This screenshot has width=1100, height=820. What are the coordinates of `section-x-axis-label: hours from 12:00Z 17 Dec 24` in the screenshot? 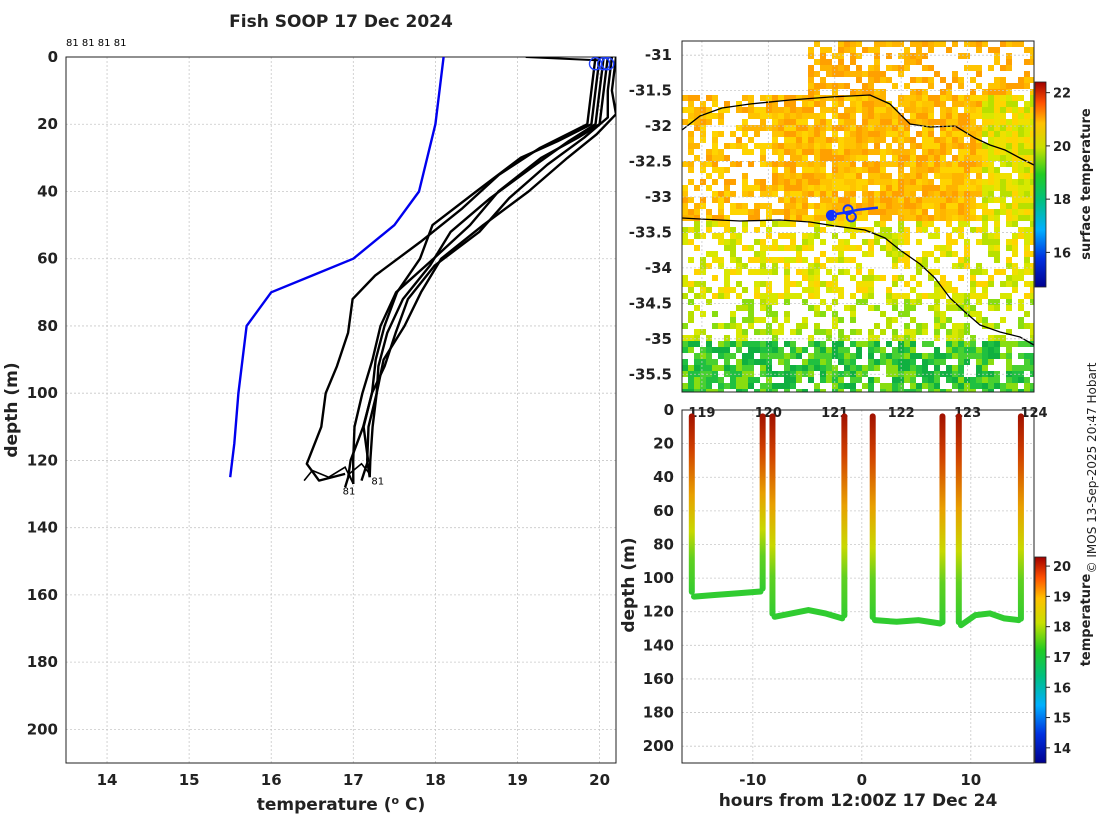 It's located at (858, 801).